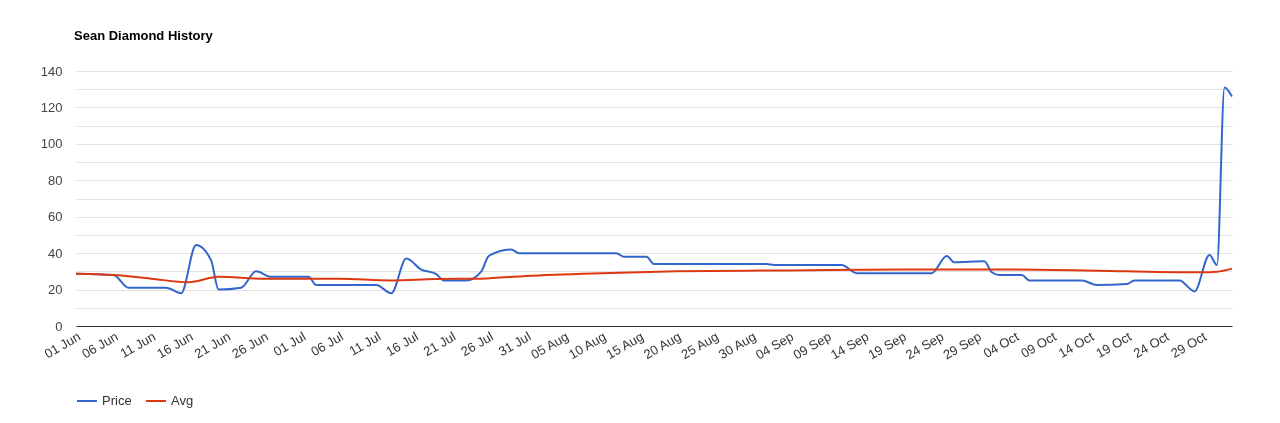 Image resolution: width=1280 pixels, height=423 pixels. I want to click on x-tick-label: 19 Oct, so click(1114, 344).